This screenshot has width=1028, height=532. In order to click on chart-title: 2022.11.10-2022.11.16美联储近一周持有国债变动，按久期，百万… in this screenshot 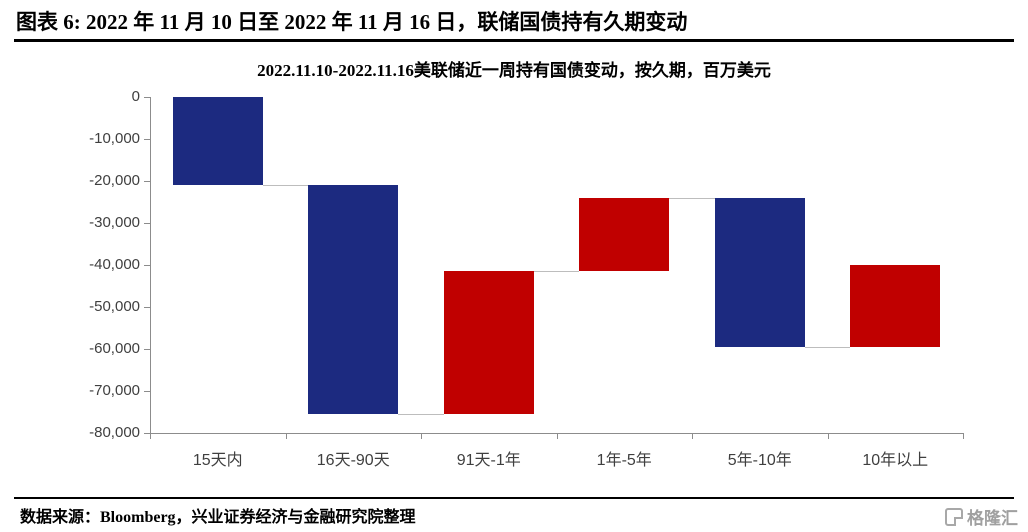, I will do `click(514, 70)`.